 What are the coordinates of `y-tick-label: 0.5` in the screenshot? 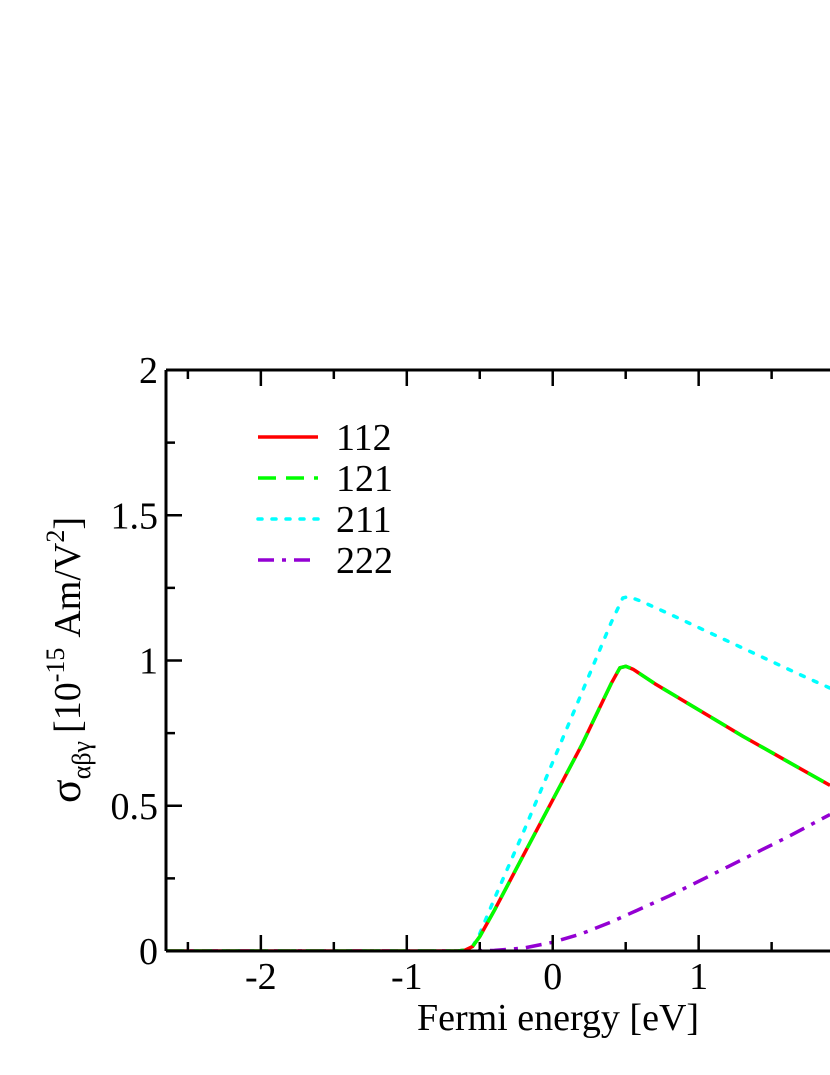 It's located at (135, 807).